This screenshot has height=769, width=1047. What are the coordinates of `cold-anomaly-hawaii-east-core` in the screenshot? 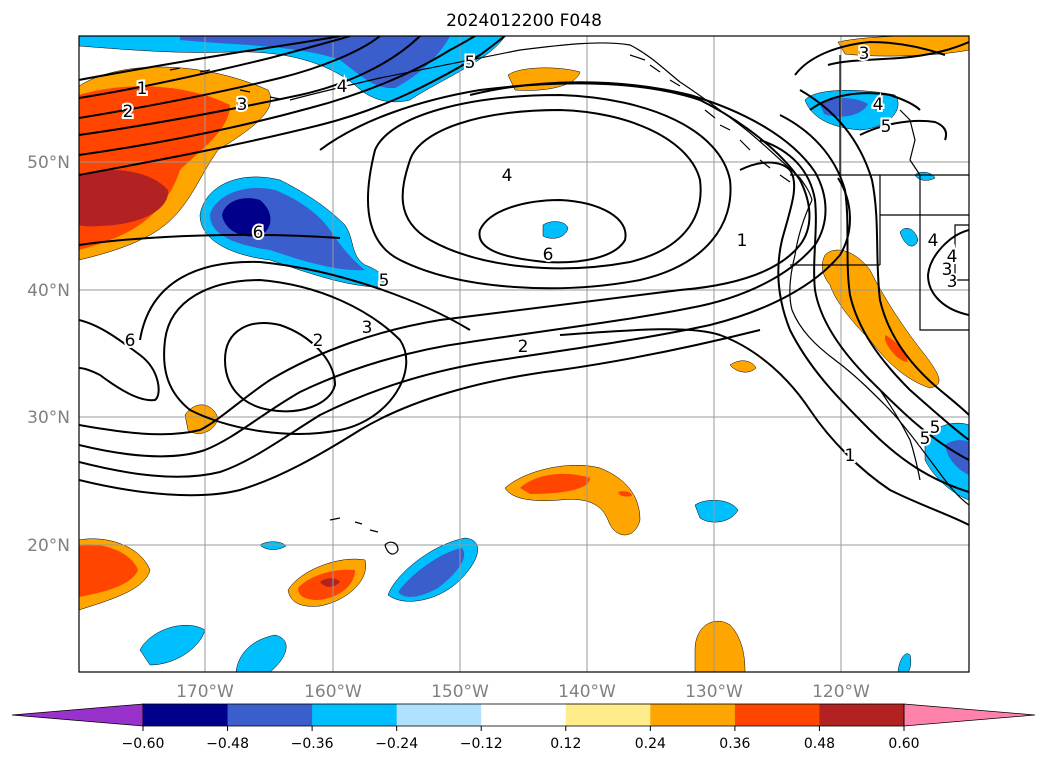 It's located at (431, 572).